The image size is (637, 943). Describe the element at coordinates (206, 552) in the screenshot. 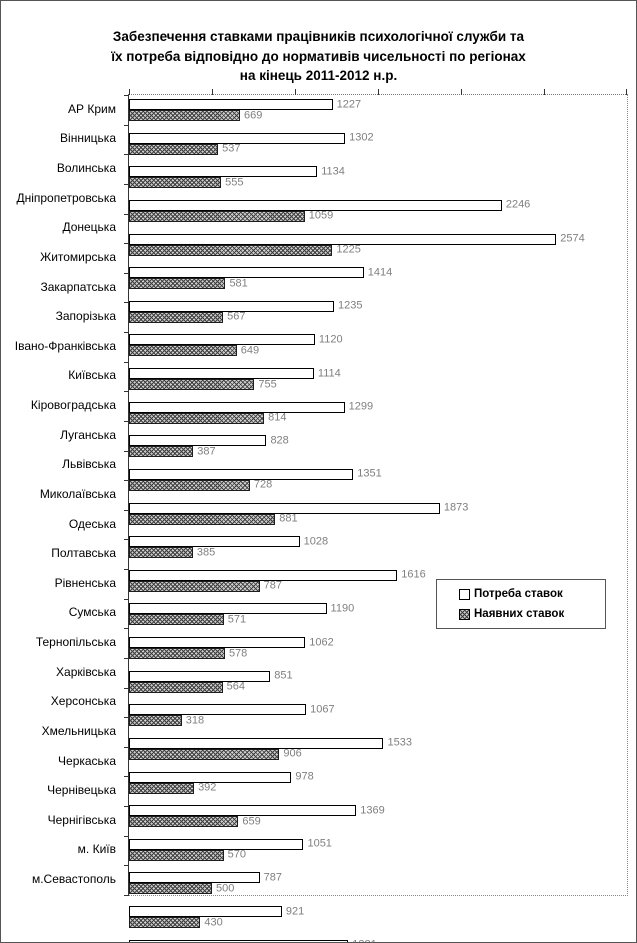

I see `have-value-label: 385` at that location.